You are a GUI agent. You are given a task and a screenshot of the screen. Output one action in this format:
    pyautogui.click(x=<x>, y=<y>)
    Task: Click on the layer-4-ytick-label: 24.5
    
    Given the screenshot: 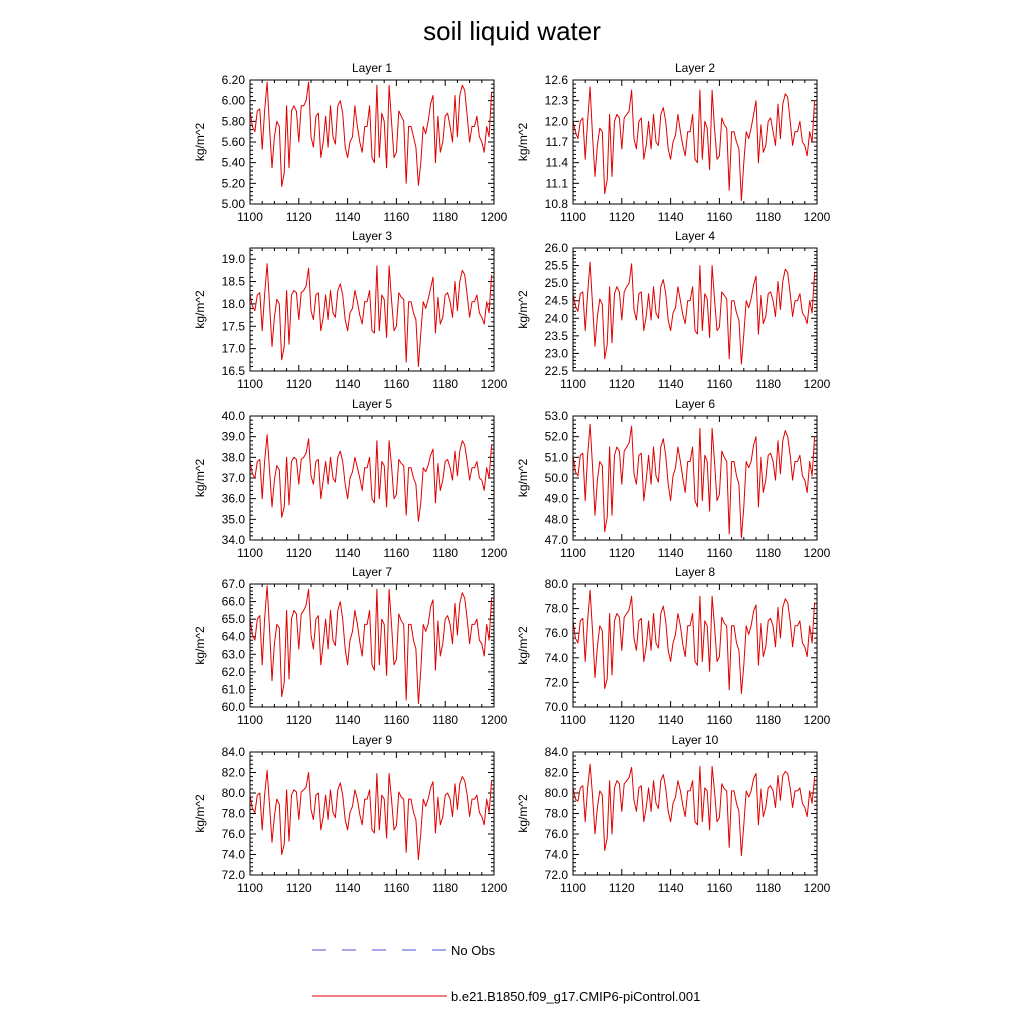 What is the action you would take?
    pyautogui.click(x=557, y=301)
    